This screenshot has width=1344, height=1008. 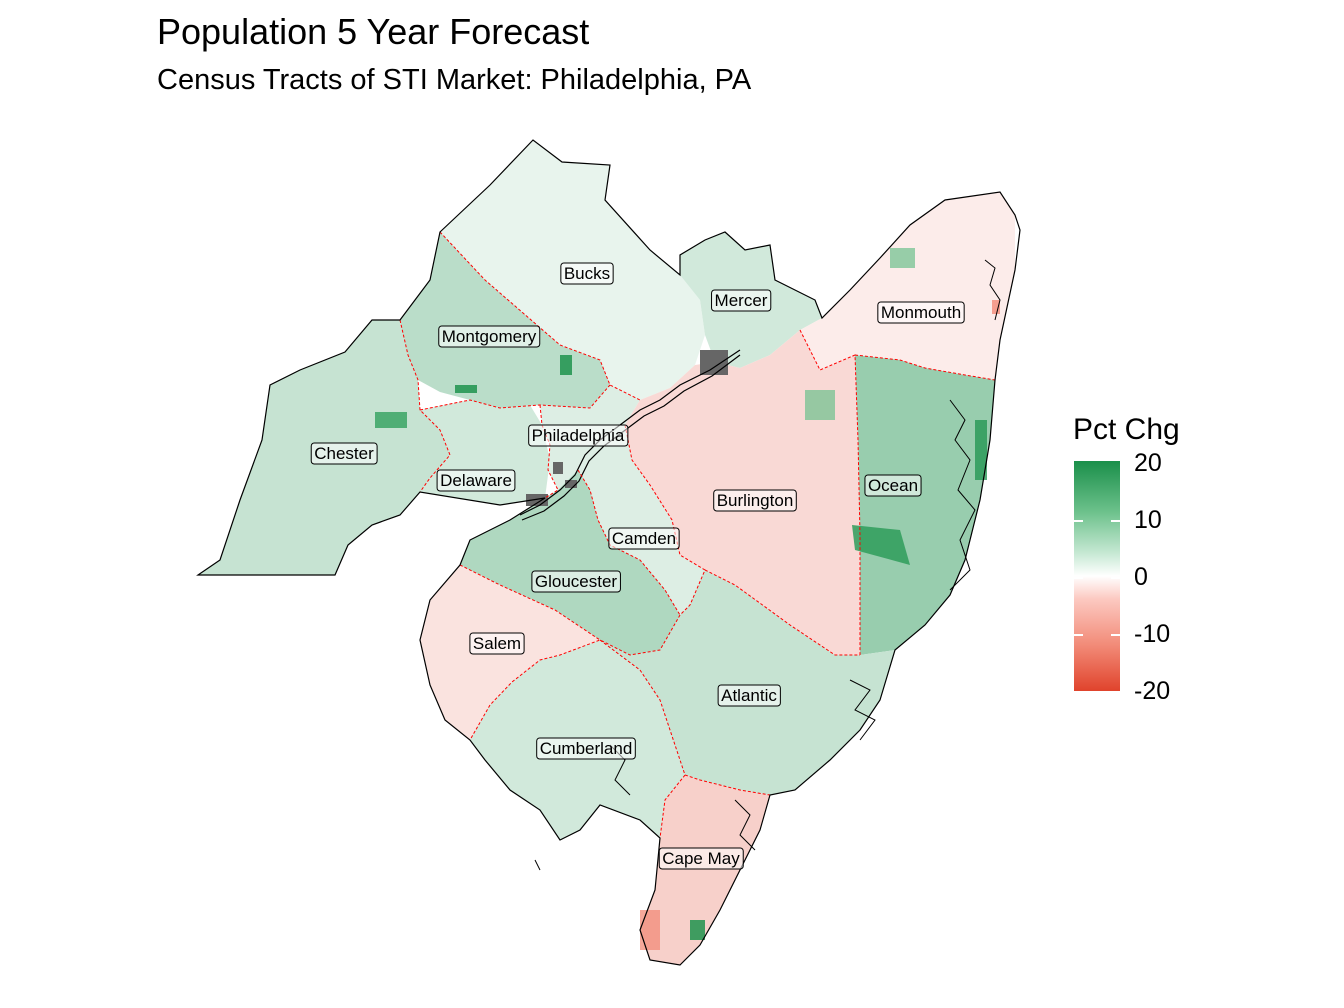 What do you see at coordinates (1097, 576) in the screenshot?
I see `legend-colorbar` at bounding box center [1097, 576].